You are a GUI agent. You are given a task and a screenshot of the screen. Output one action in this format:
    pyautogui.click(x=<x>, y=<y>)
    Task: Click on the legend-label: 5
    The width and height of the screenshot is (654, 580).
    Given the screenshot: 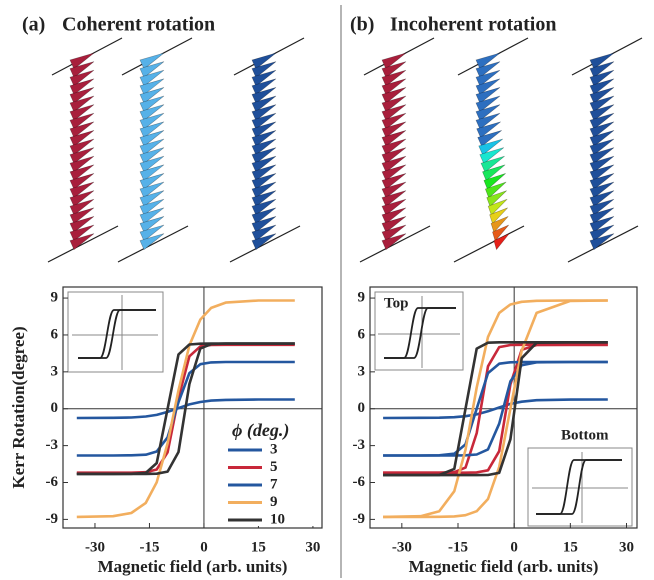 What is the action you would take?
    pyautogui.click(x=274, y=467)
    